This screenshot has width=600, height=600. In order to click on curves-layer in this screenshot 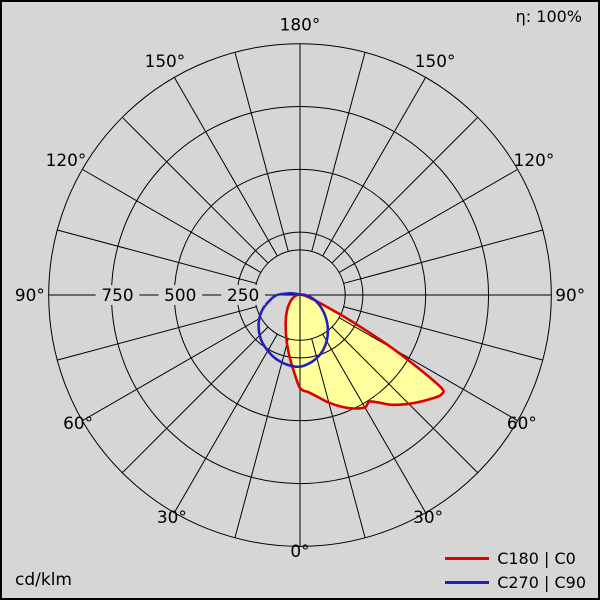, I will do `click(351, 350)`.